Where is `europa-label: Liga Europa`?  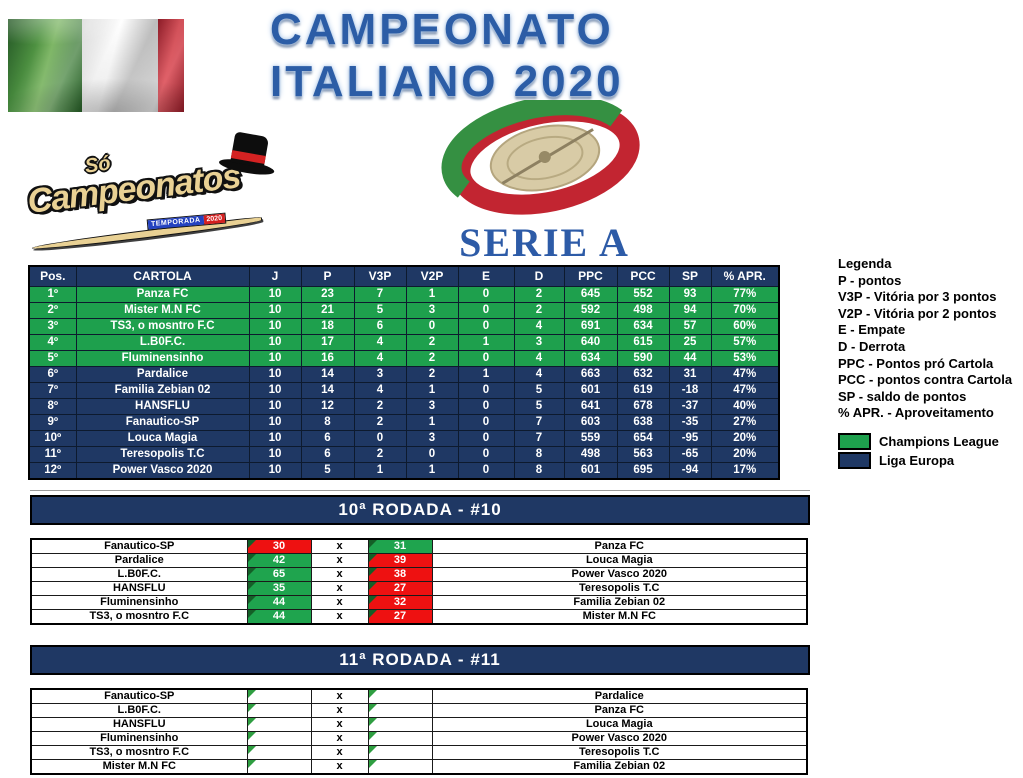 europa-label: Liga Europa is located at coordinates (917, 460).